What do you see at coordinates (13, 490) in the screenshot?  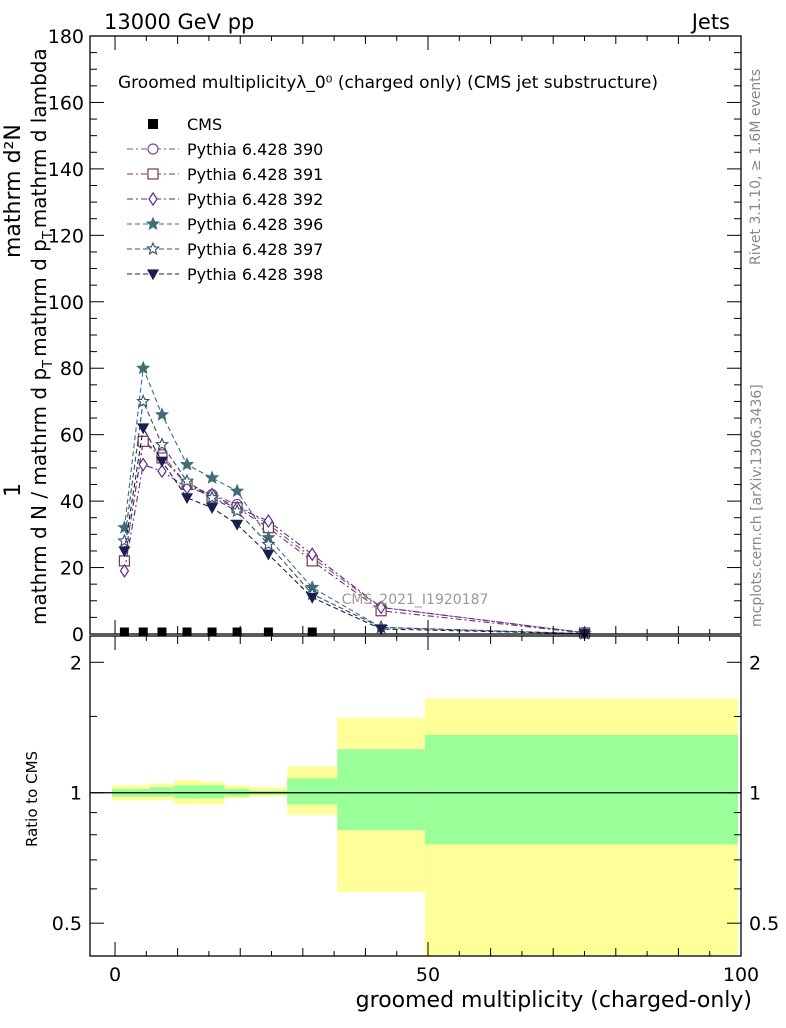 I see `y-axis-numerator: 1` at bounding box center [13, 490].